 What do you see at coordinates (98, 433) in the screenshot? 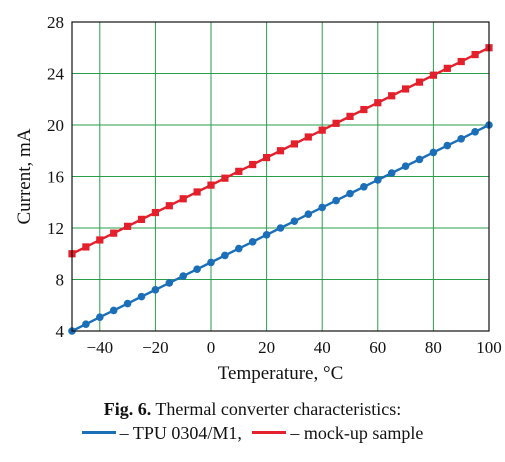
I see `legend-swatch-tpu` at bounding box center [98, 433].